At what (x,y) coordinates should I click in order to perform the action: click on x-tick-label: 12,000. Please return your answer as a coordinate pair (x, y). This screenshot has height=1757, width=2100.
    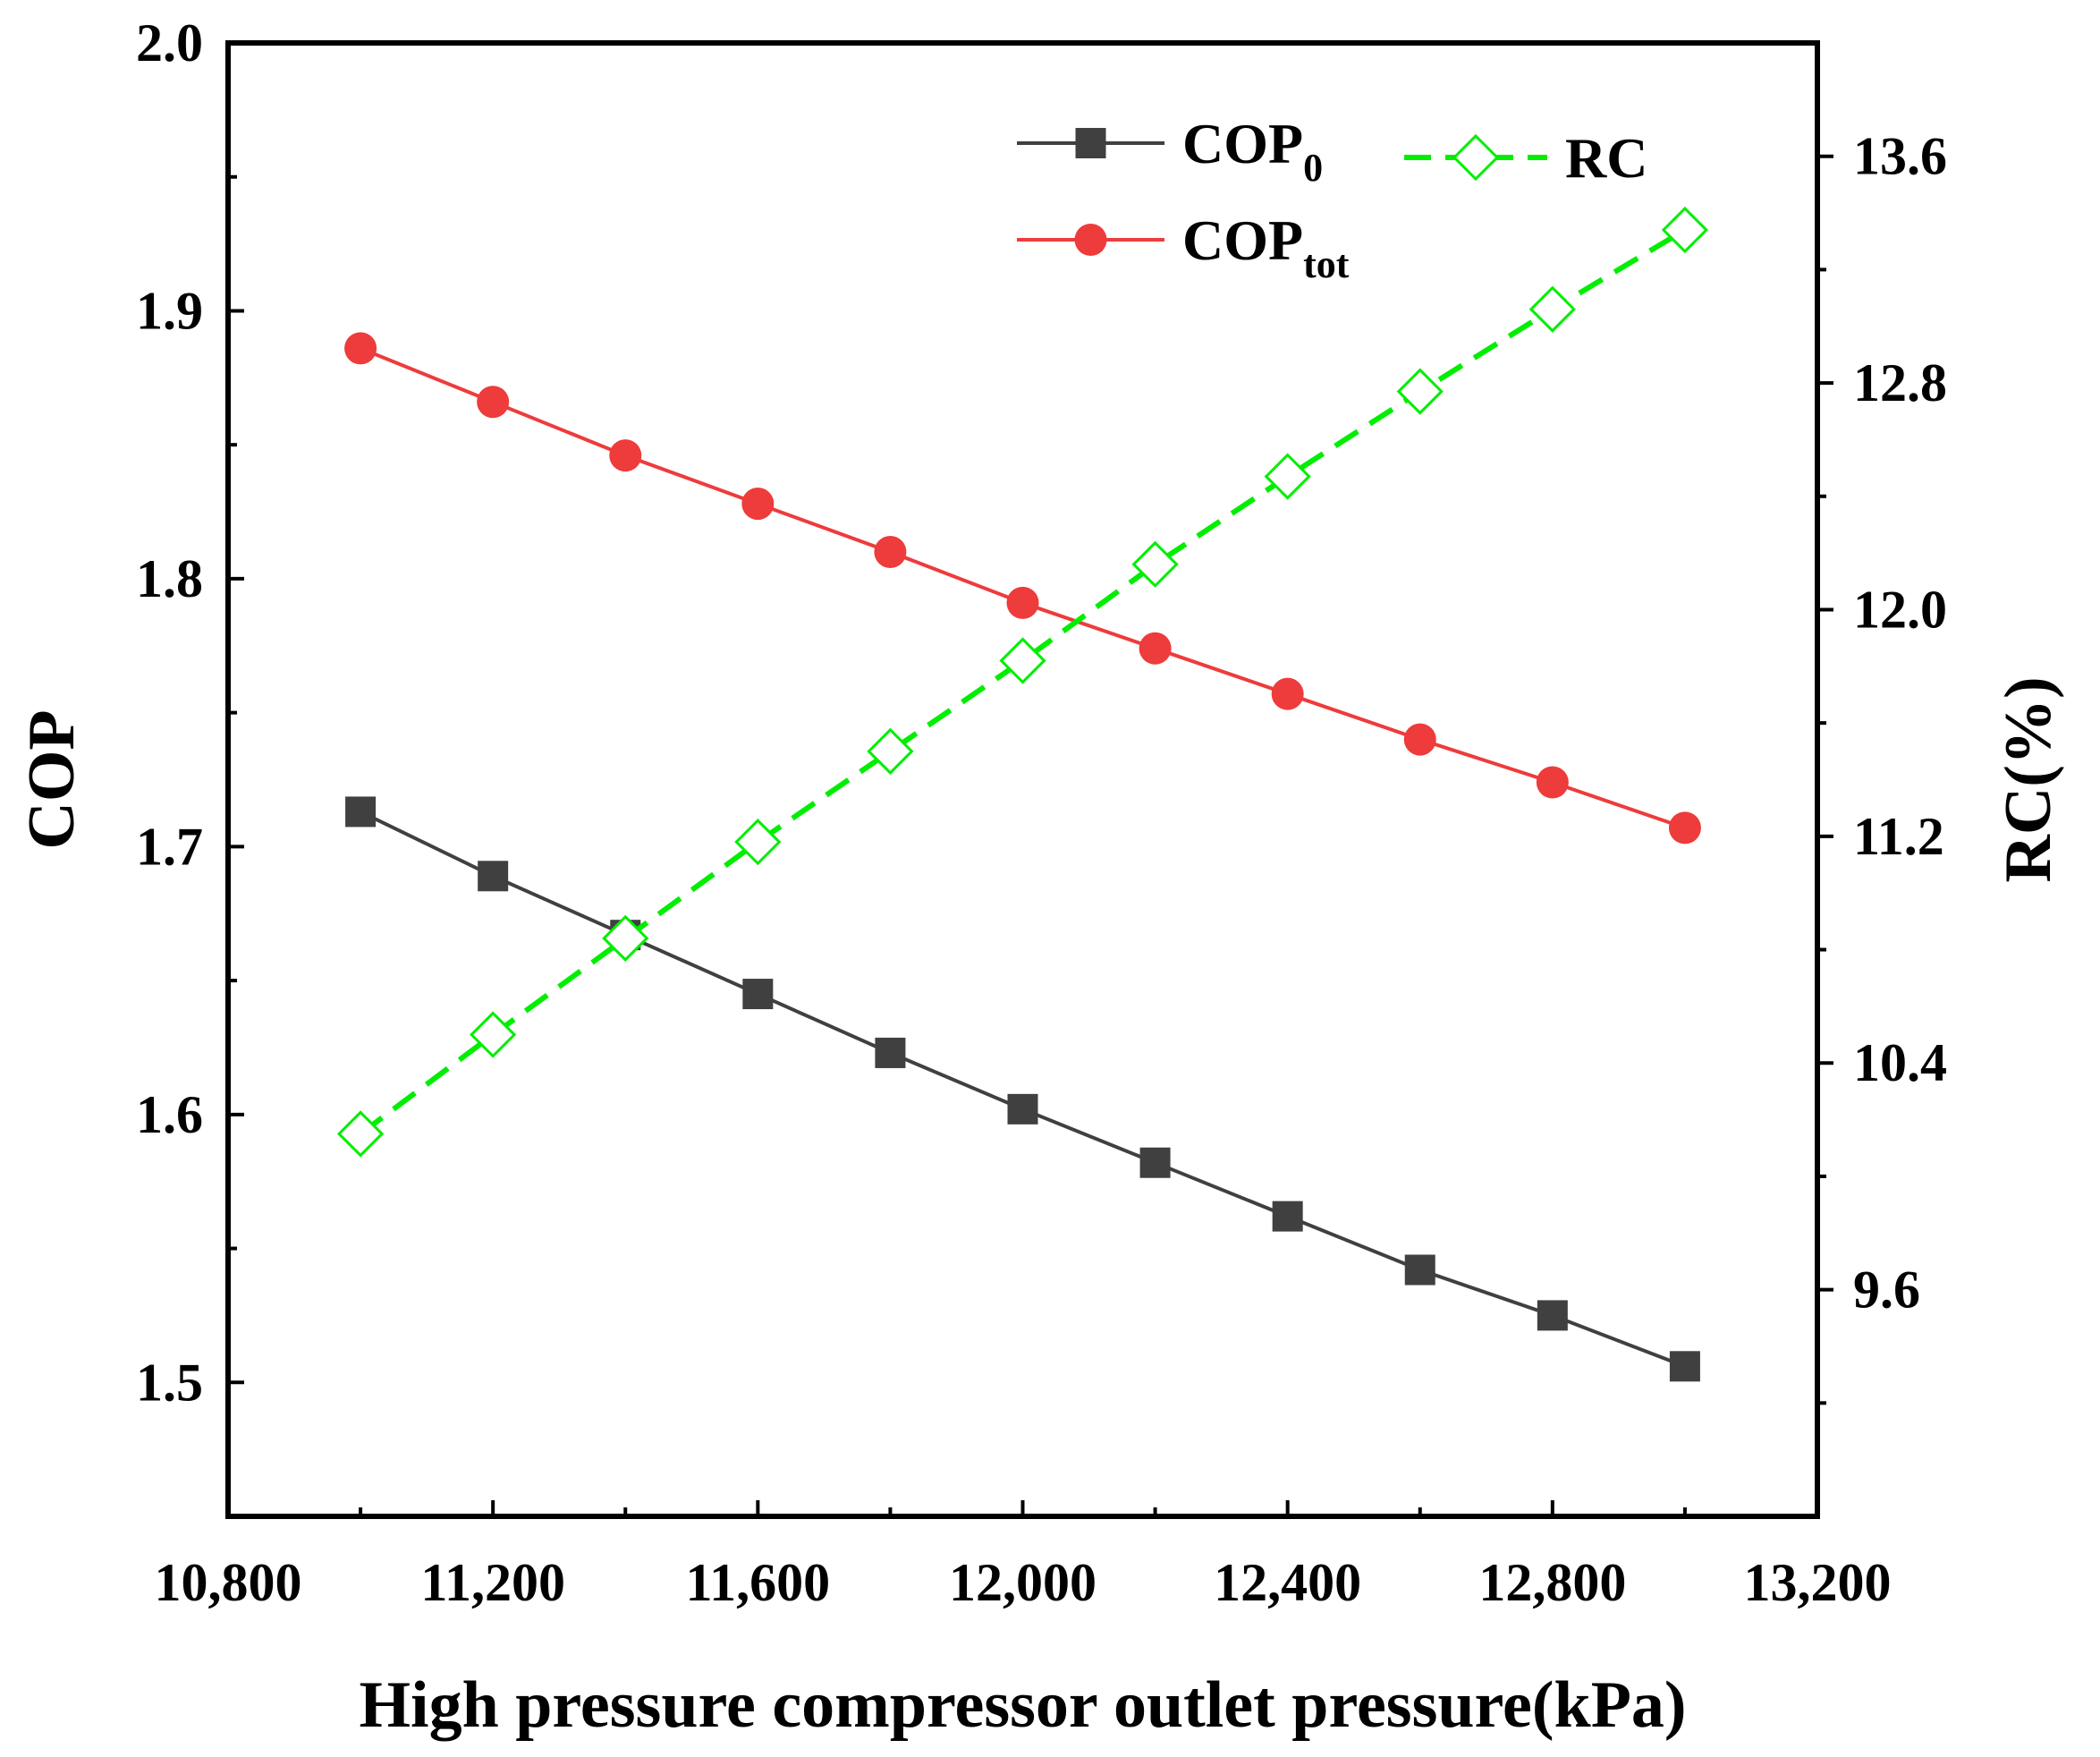
    Looking at the image, I should click on (1023, 1582).